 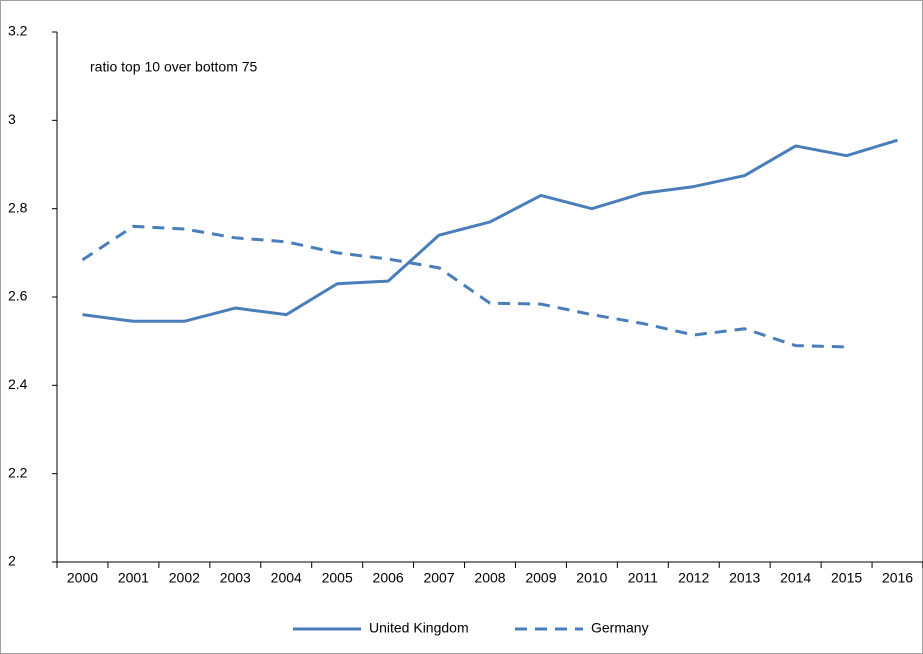 What do you see at coordinates (12, 561) in the screenshot?
I see `y-tick-label: 2` at bounding box center [12, 561].